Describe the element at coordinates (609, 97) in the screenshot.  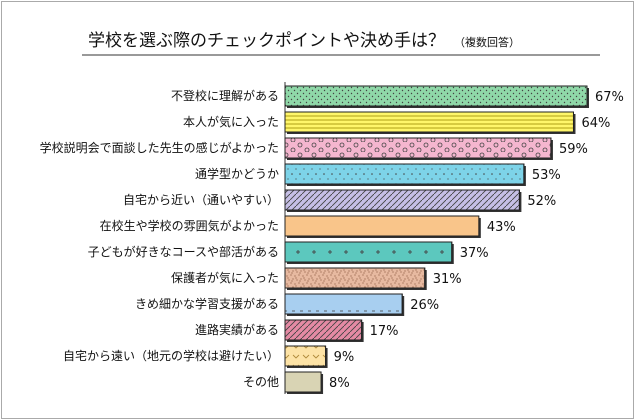
I see `value-label: 67%` at that location.